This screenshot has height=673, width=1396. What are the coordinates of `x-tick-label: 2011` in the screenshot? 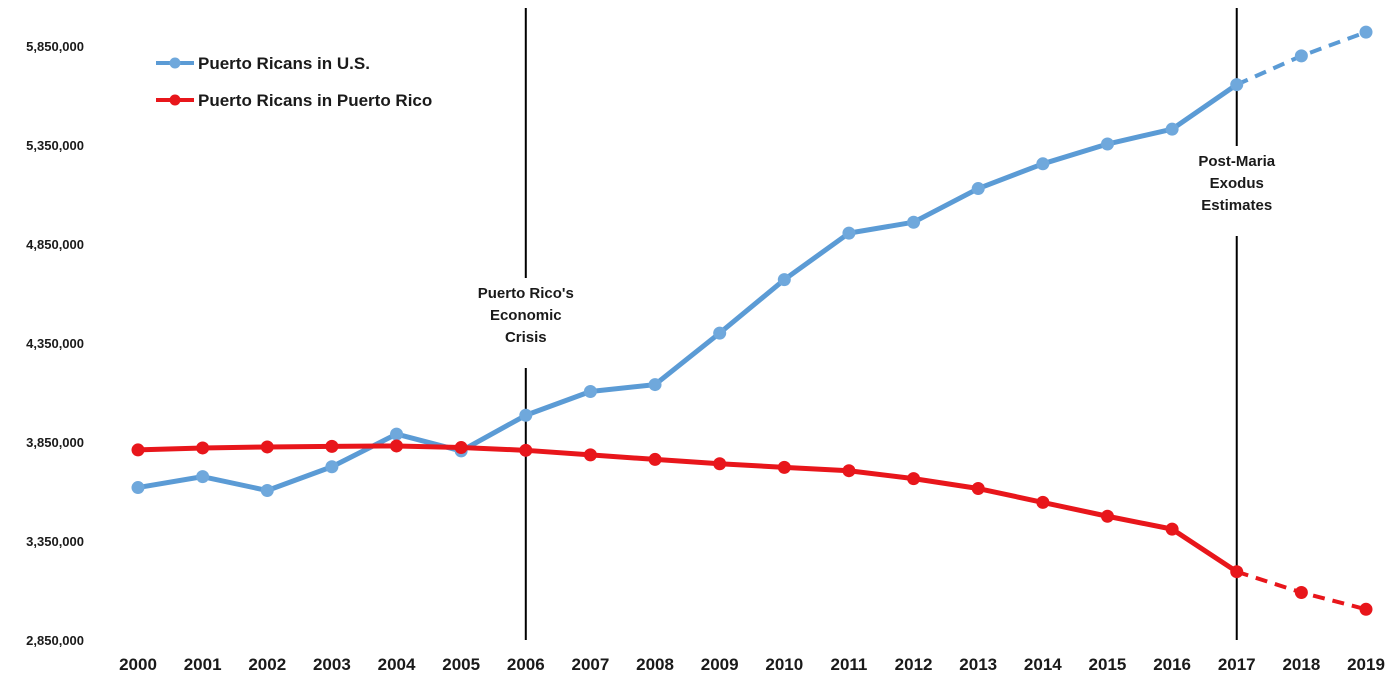 It's located at (849, 664).